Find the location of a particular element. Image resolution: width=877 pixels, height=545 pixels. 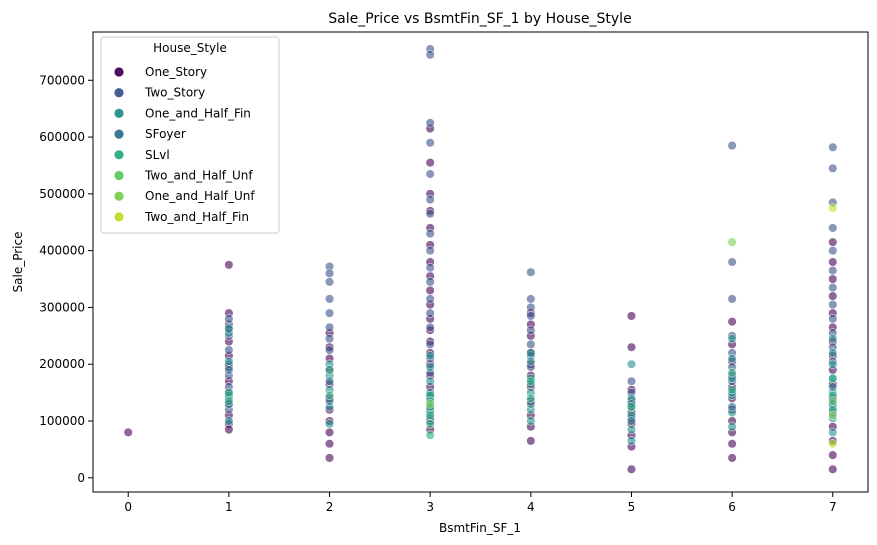

x-tick-label: 5 is located at coordinates (632, 507).